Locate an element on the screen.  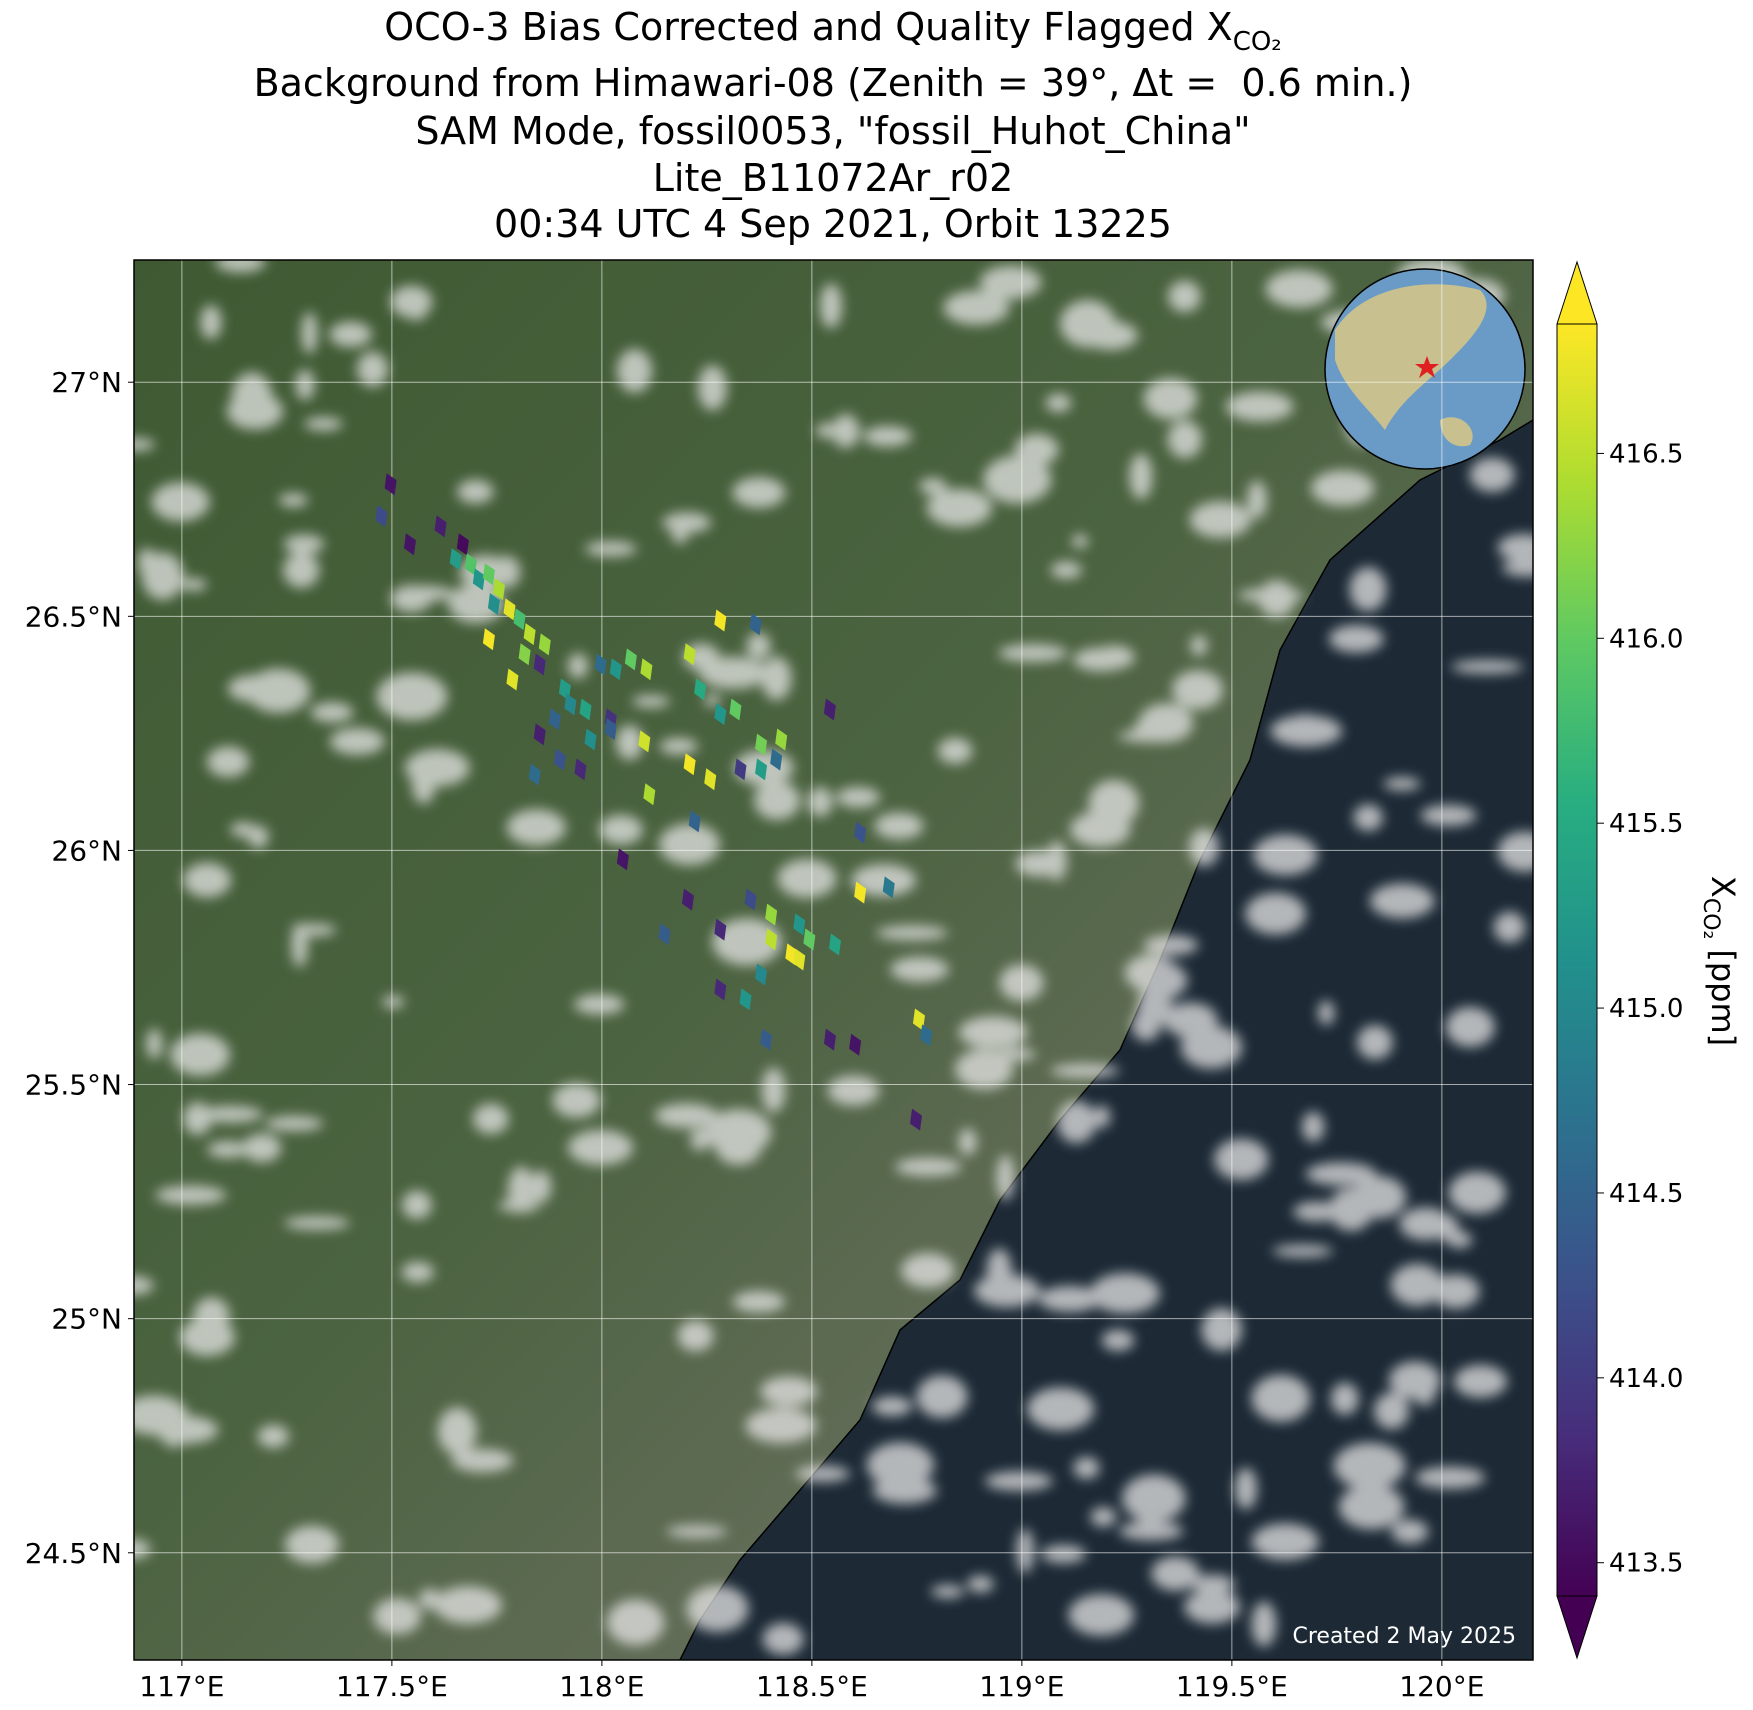
inset-globe is located at coordinates (1425, 369).